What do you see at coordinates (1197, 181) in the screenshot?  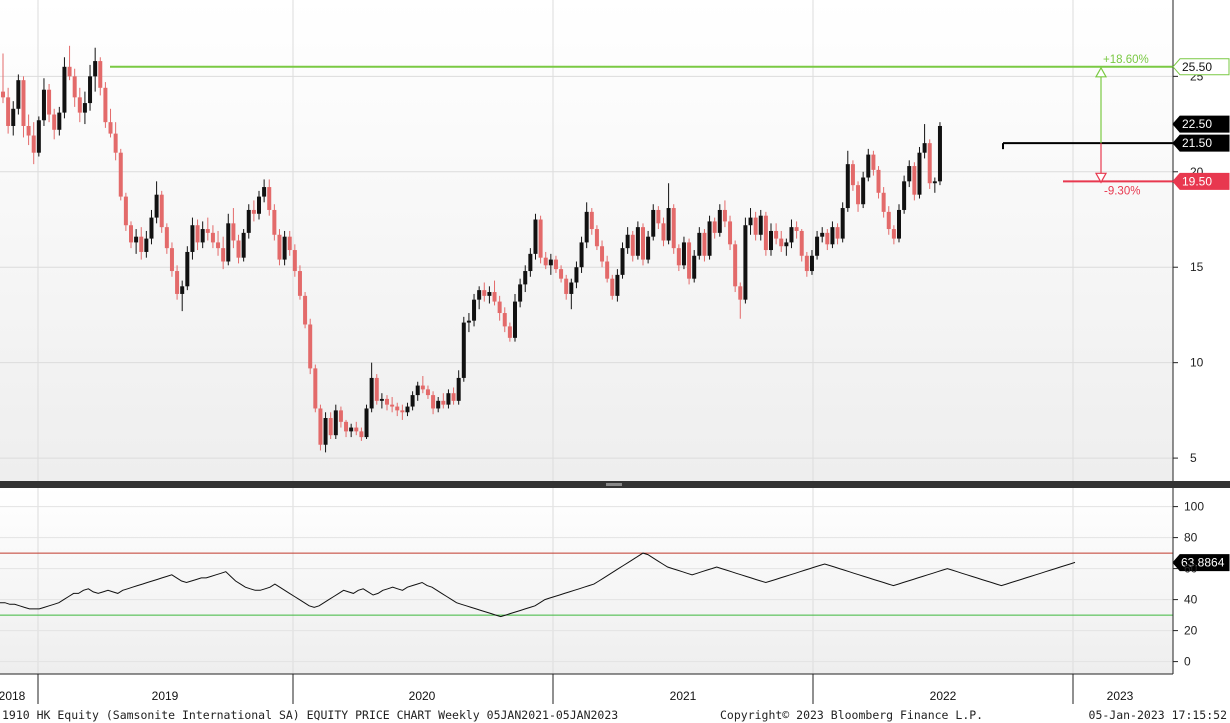 I see `price-tag-label: 19.50` at bounding box center [1197, 181].